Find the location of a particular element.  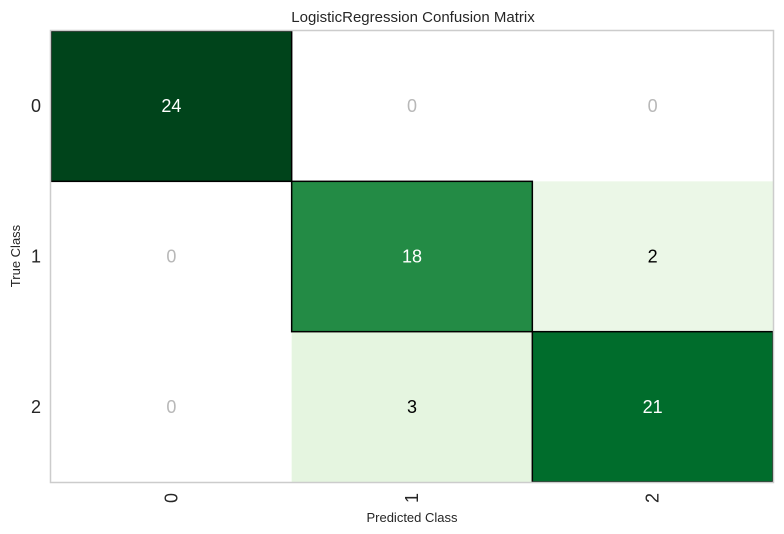

x-tick-label-2: 2 is located at coordinates (653, 498).